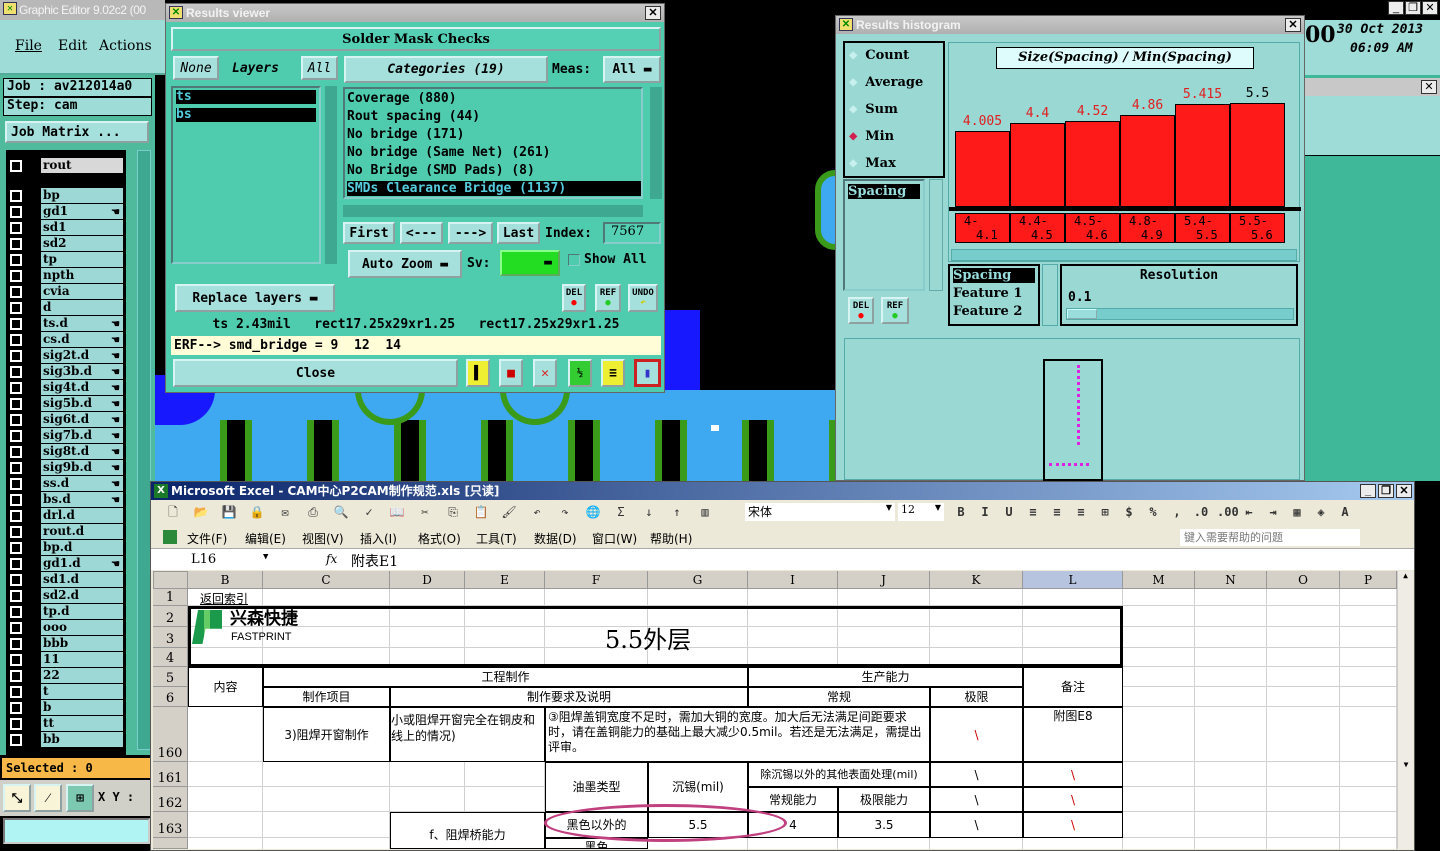 The height and width of the screenshot is (851, 1440). What do you see at coordinates (65, 259) in the screenshot?
I see `layer-row: tp` at bounding box center [65, 259].